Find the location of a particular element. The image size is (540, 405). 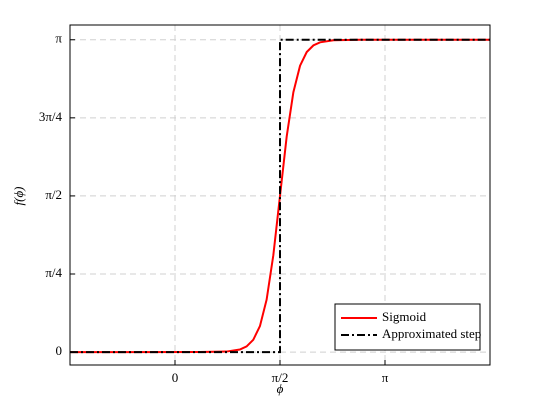

legend-box is located at coordinates (407, 327).